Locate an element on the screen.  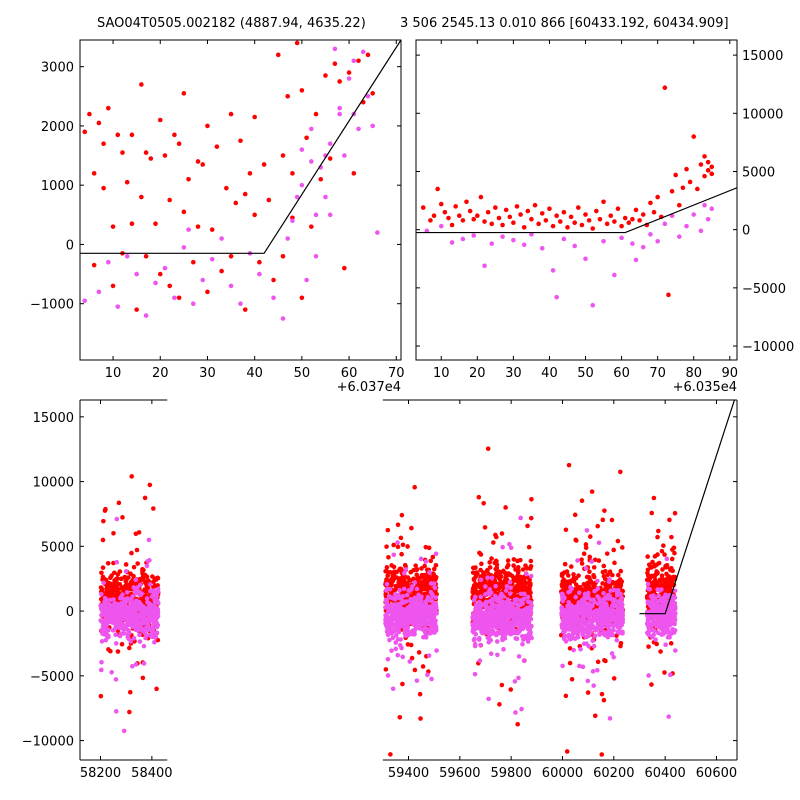
x-tick-label: 59800 is located at coordinates (510, 773).